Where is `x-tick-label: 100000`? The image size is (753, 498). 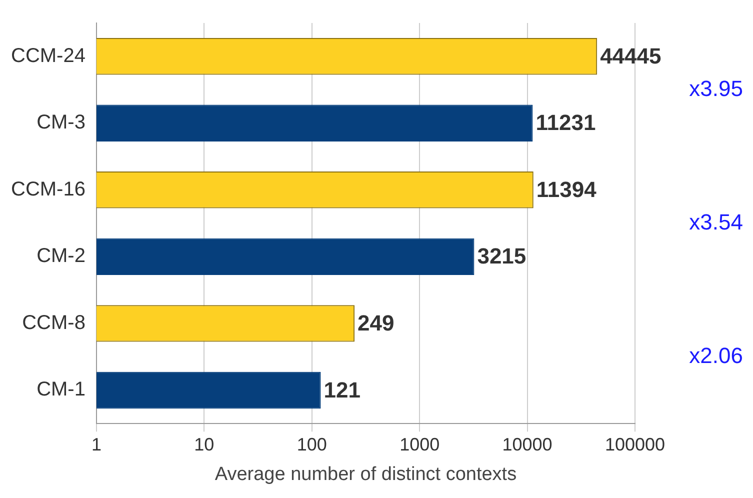
x-tick-label: 100000 is located at coordinates (635, 444).